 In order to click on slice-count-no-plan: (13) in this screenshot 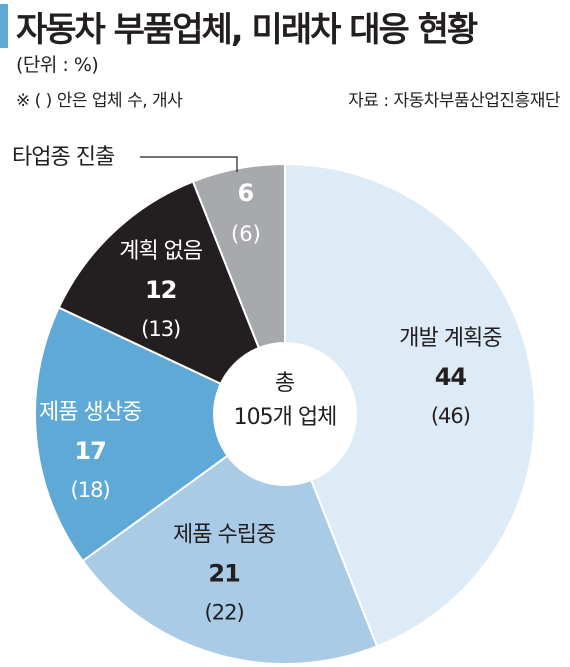, I will do `click(160, 329)`.